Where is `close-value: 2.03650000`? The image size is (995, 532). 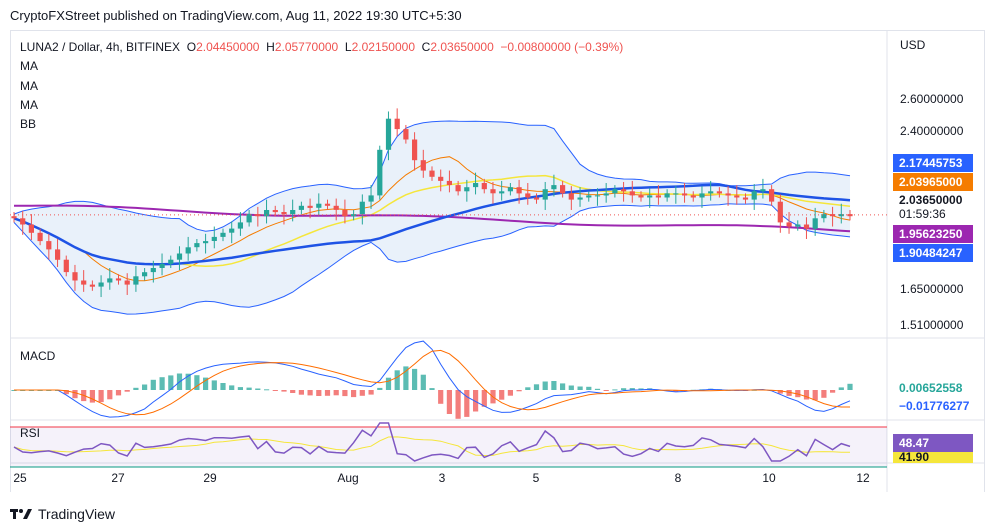
close-value: 2.03650000 is located at coordinates (462, 47).